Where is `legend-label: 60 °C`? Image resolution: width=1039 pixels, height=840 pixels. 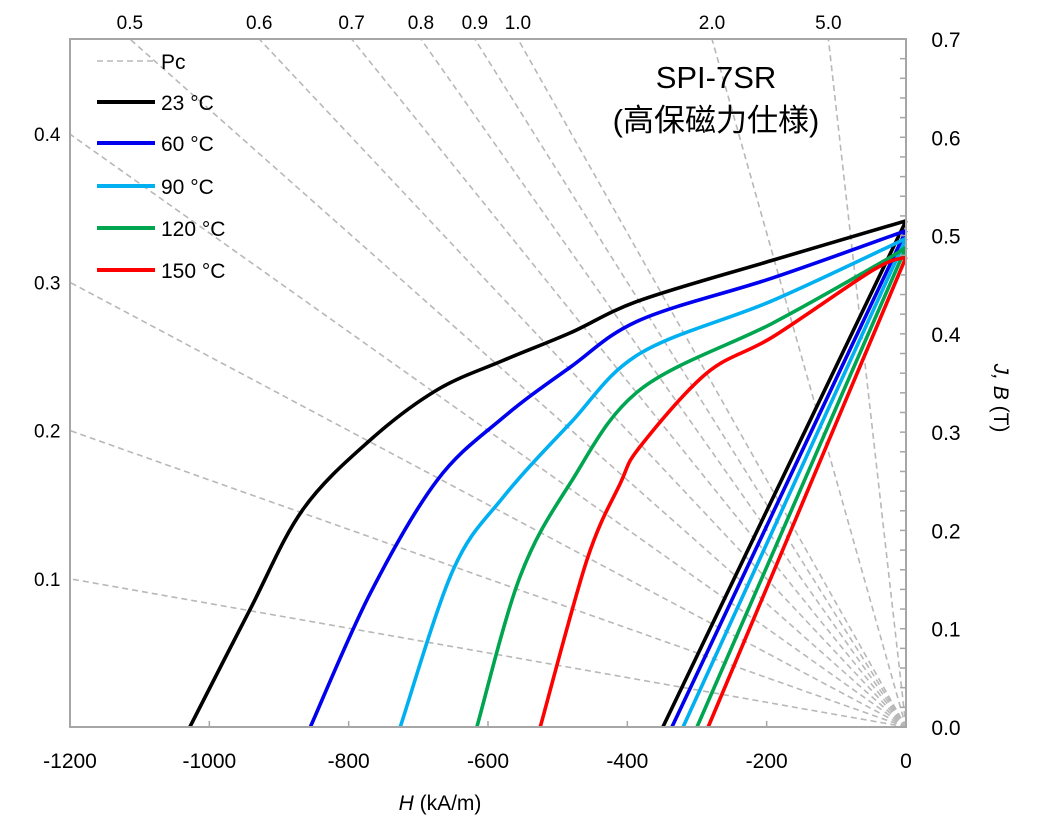
legend-label: 60 °C is located at coordinates (187, 144).